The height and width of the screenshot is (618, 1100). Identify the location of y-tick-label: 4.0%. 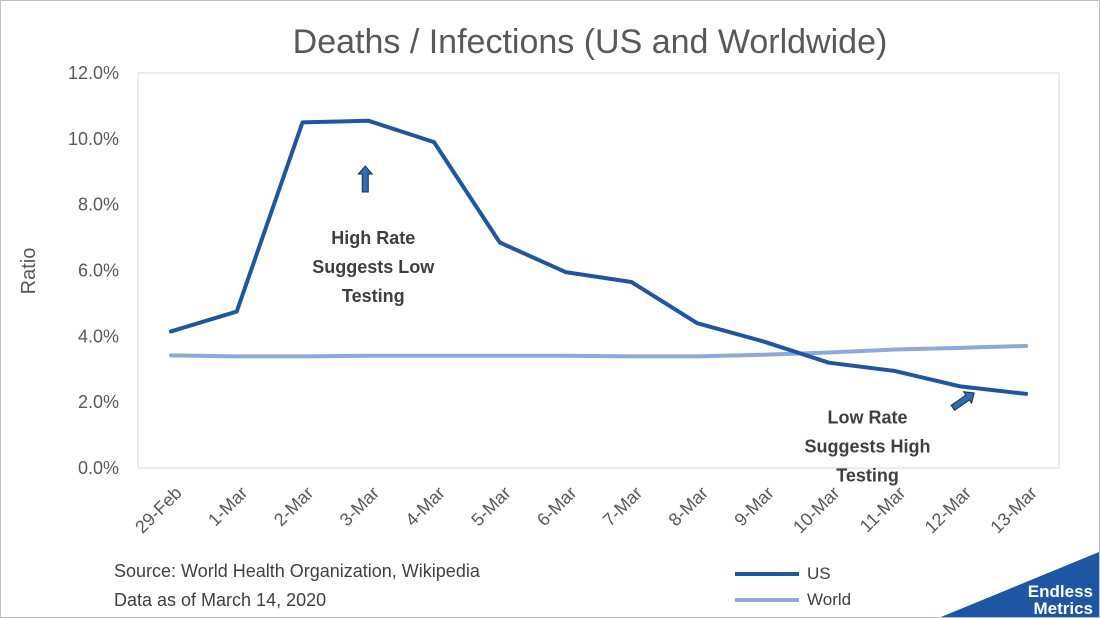
(98, 336).